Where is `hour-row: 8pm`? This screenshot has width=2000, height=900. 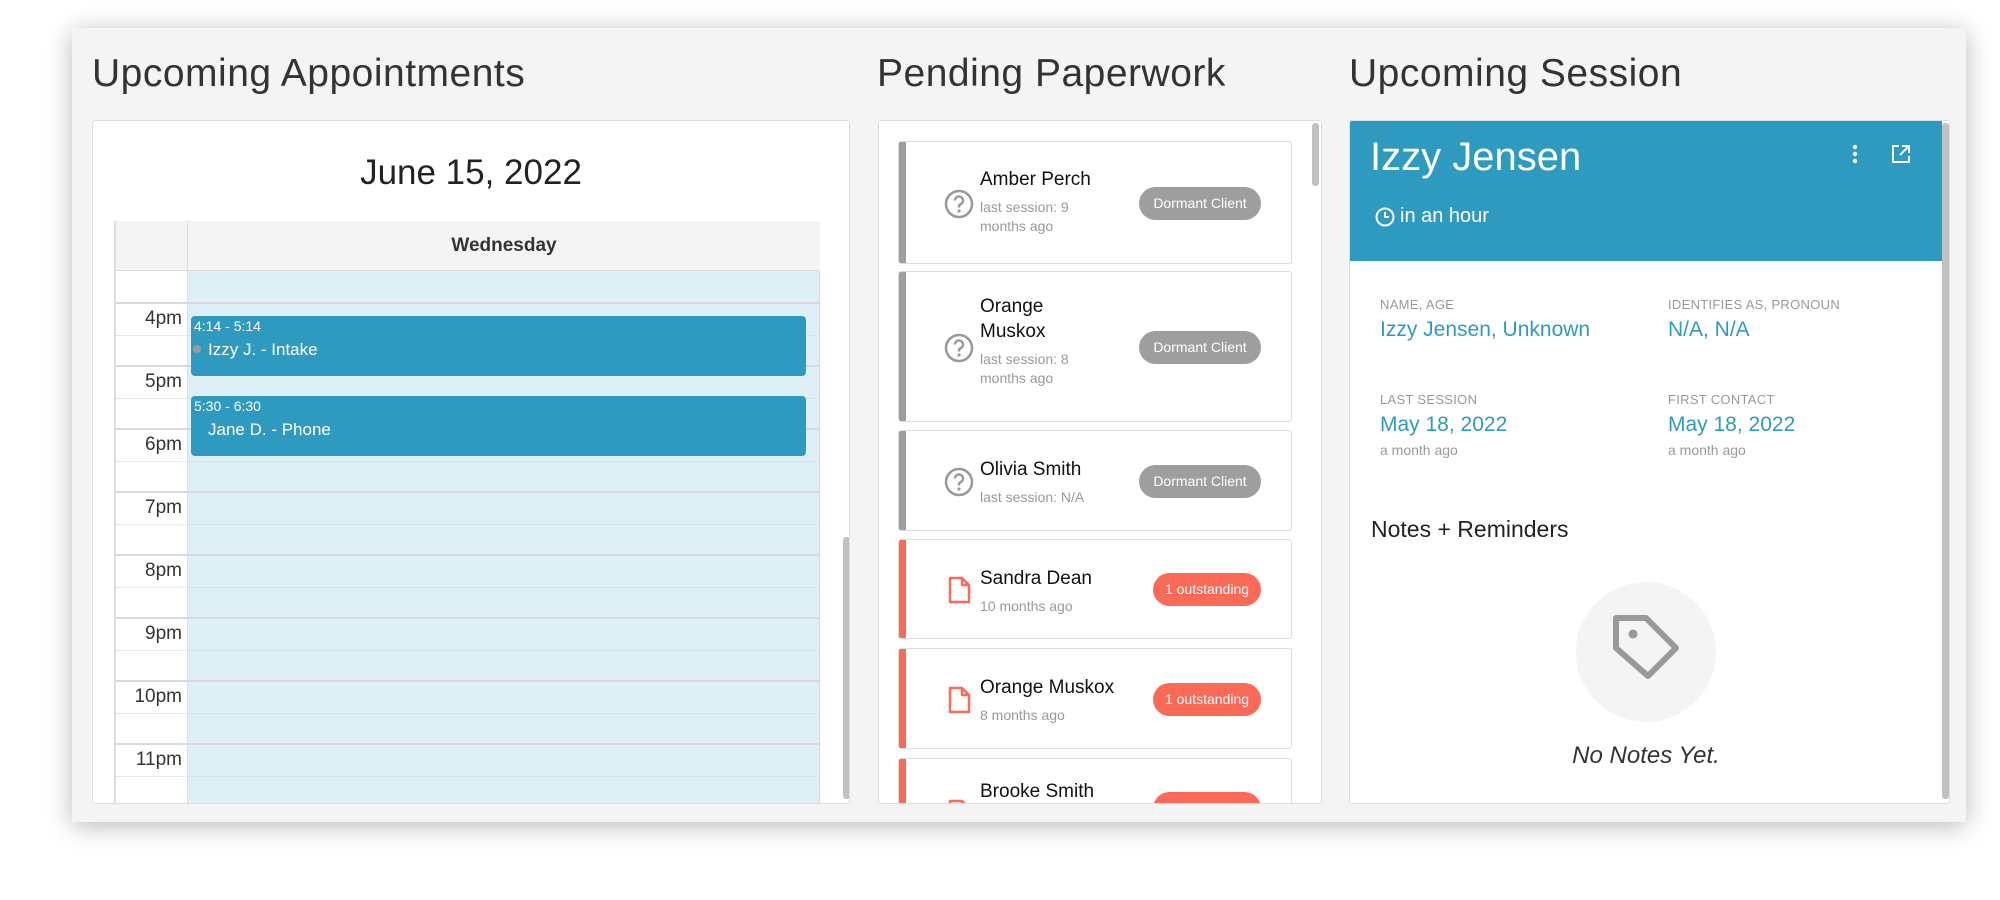
hour-row: 8pm is located at coordinates (468, 585).